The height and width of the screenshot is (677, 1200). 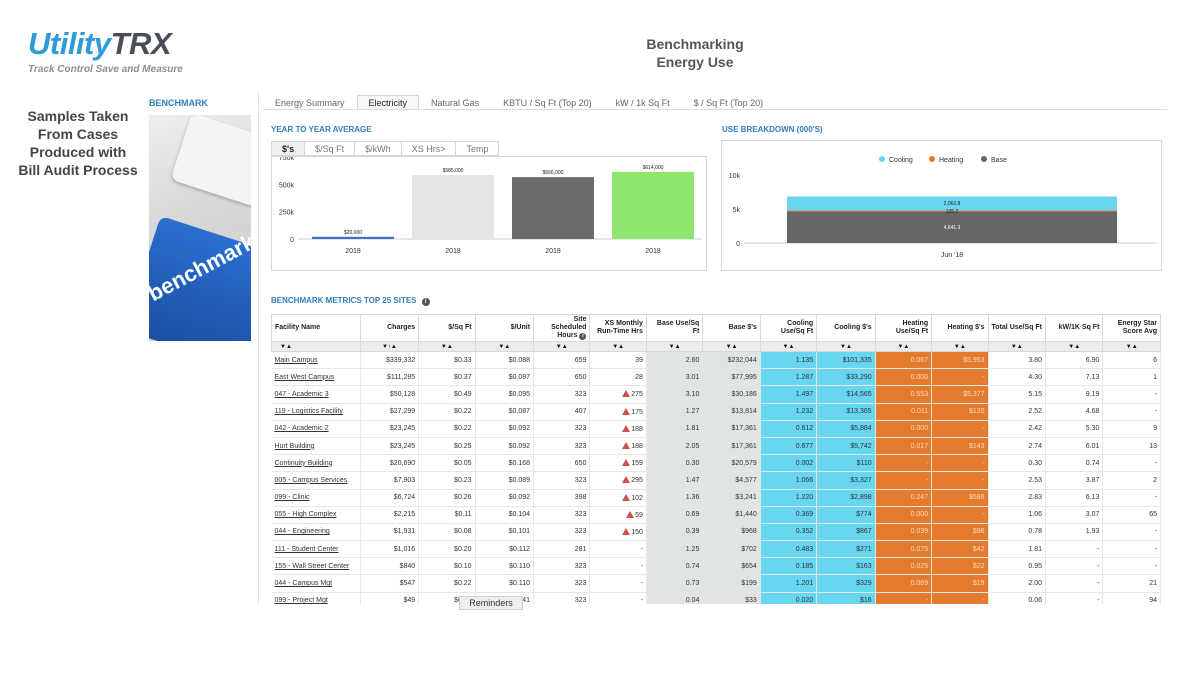 I want to click on cell-cooling-use-sq-ft: 0.483, so click(x=789, y=549).